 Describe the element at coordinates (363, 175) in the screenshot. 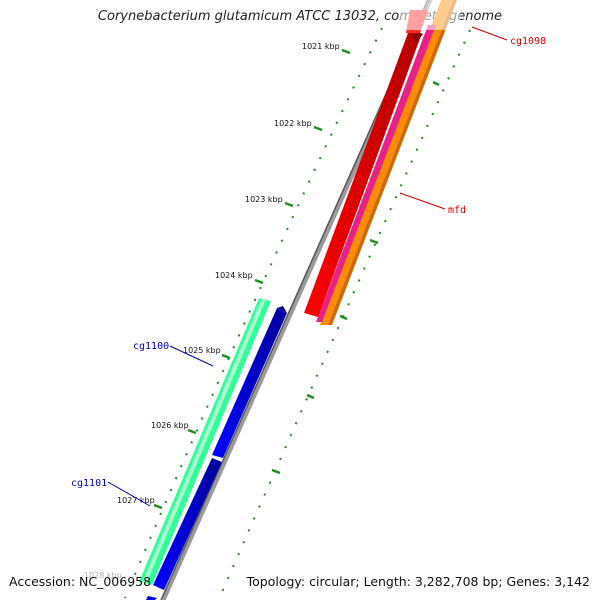

I see `cds-bar-red` at that location.